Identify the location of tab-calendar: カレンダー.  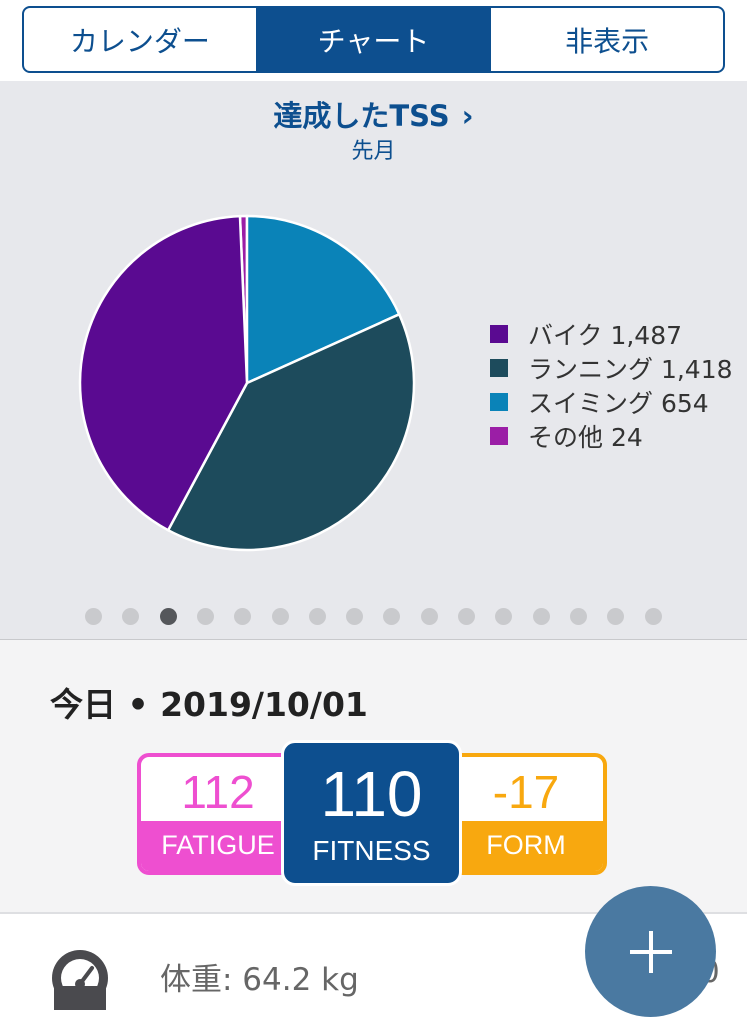
(139, 41).